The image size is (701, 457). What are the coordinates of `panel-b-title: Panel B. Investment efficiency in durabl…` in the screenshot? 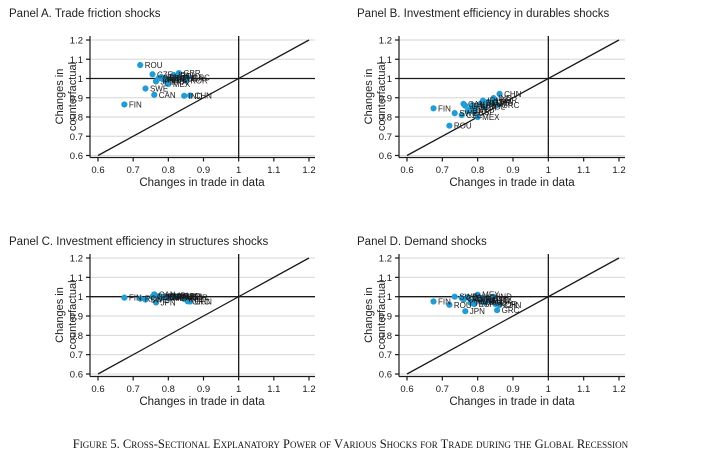 It's located at (483, 14).